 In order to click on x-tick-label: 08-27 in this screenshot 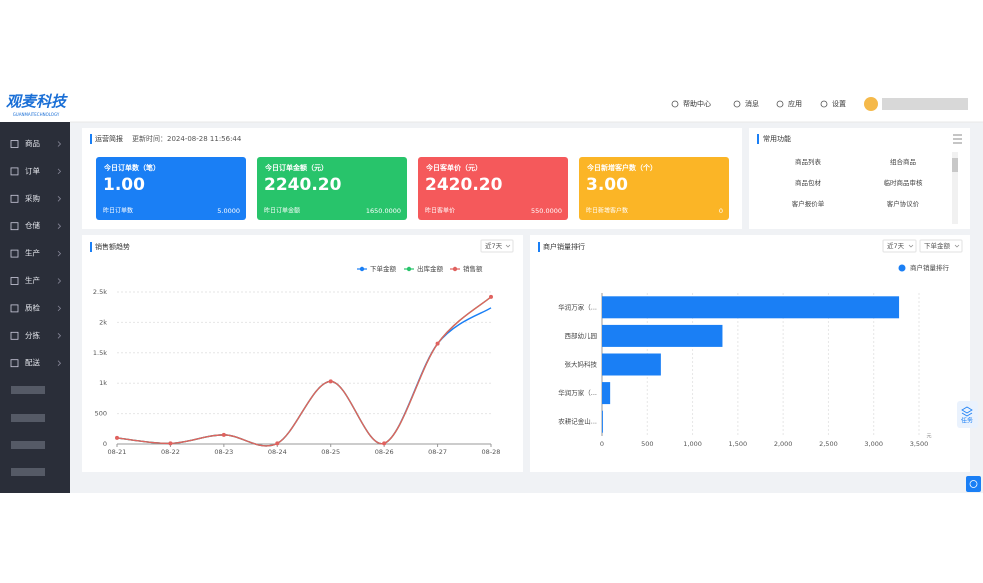, I will do `click(437, 452)`.